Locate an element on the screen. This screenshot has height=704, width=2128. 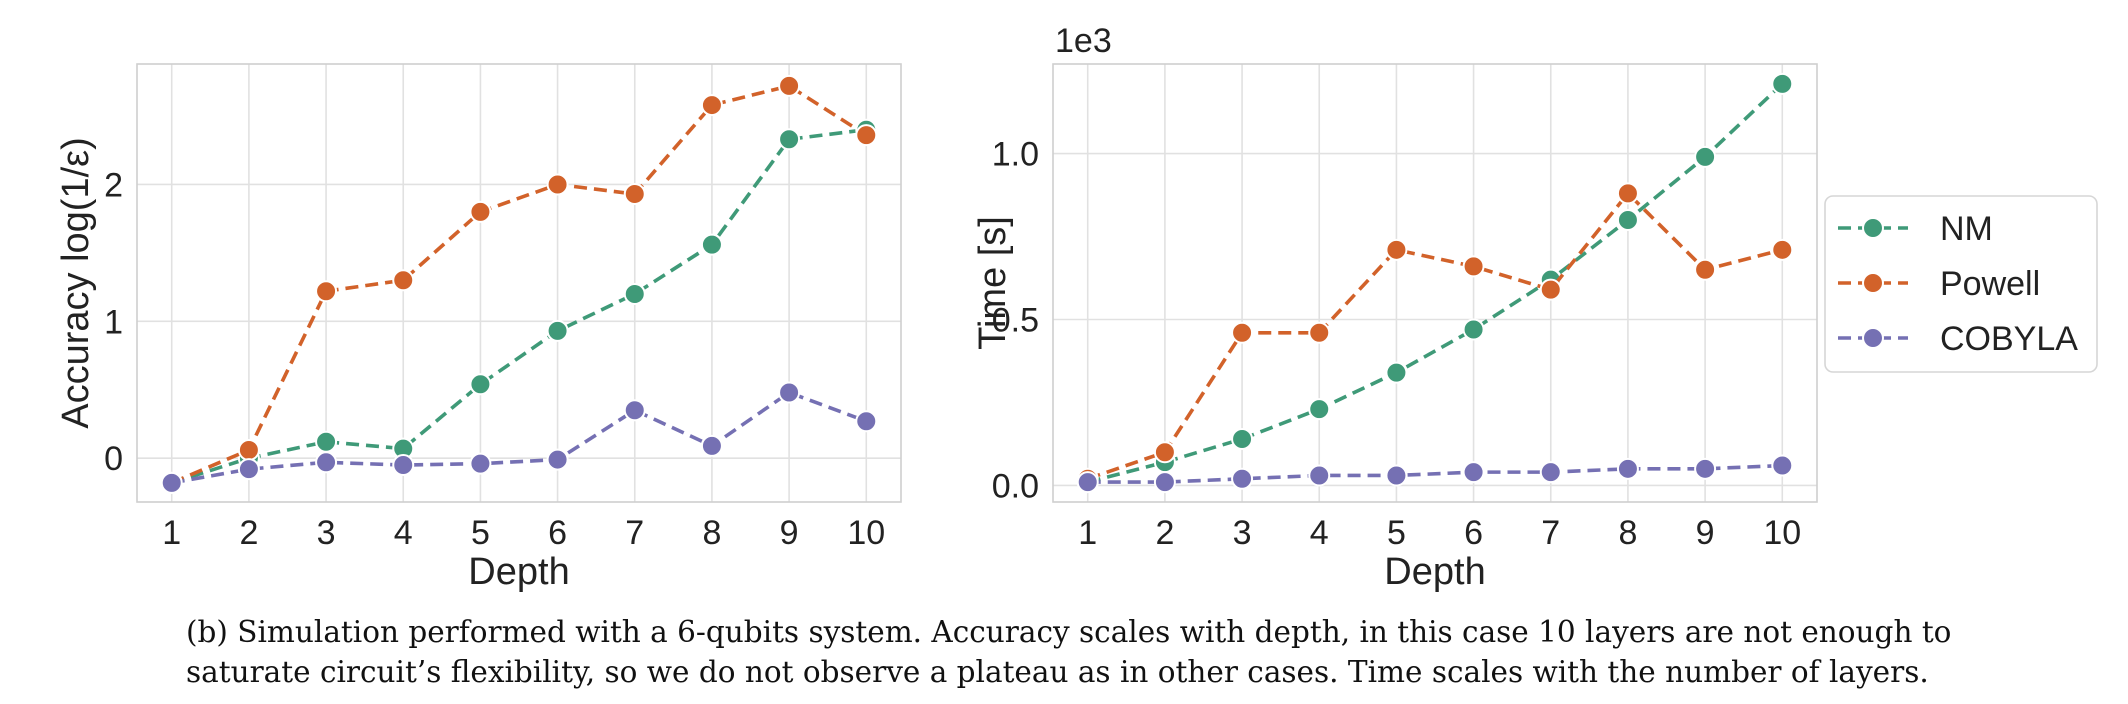
y-tick-label: 0.0 is located at coordinates (1015, 486).